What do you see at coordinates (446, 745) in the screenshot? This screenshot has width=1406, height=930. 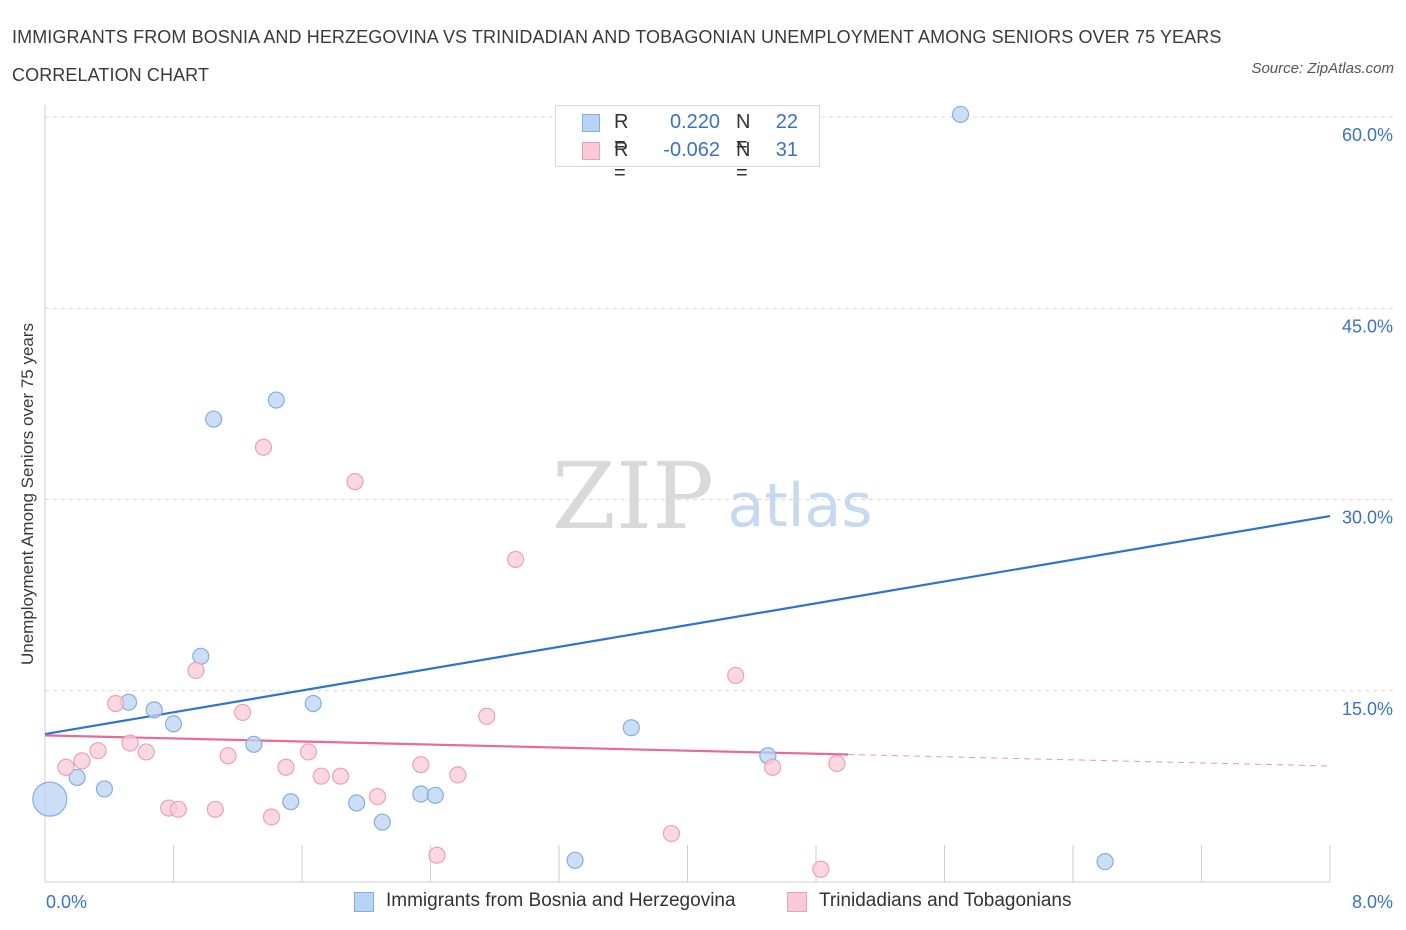 I see `trend-line-trinidad` at bounding box center [446, 745].